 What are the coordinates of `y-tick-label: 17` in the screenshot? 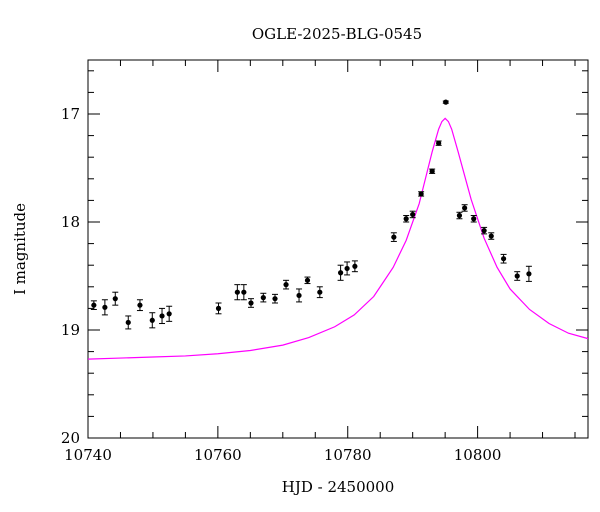 It's located at (70, 114).